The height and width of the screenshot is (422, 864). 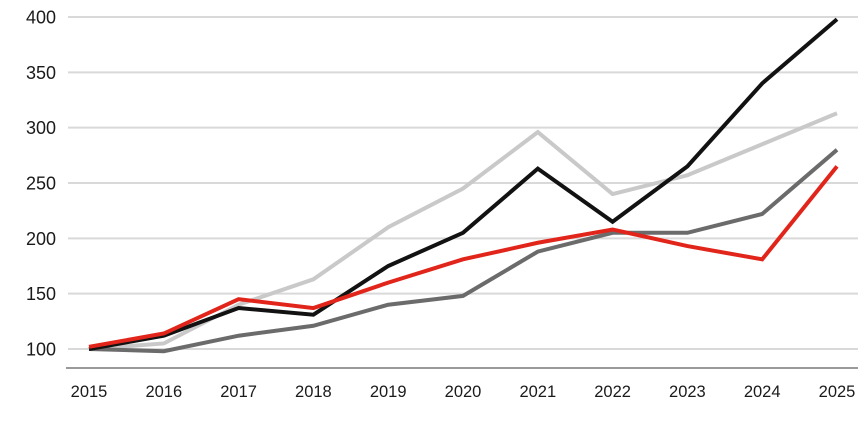 What do you see at coordinates (41, 128) in the screenshot?
I see `y-axis-tick-label: 300` at bounding box center [41, 128].